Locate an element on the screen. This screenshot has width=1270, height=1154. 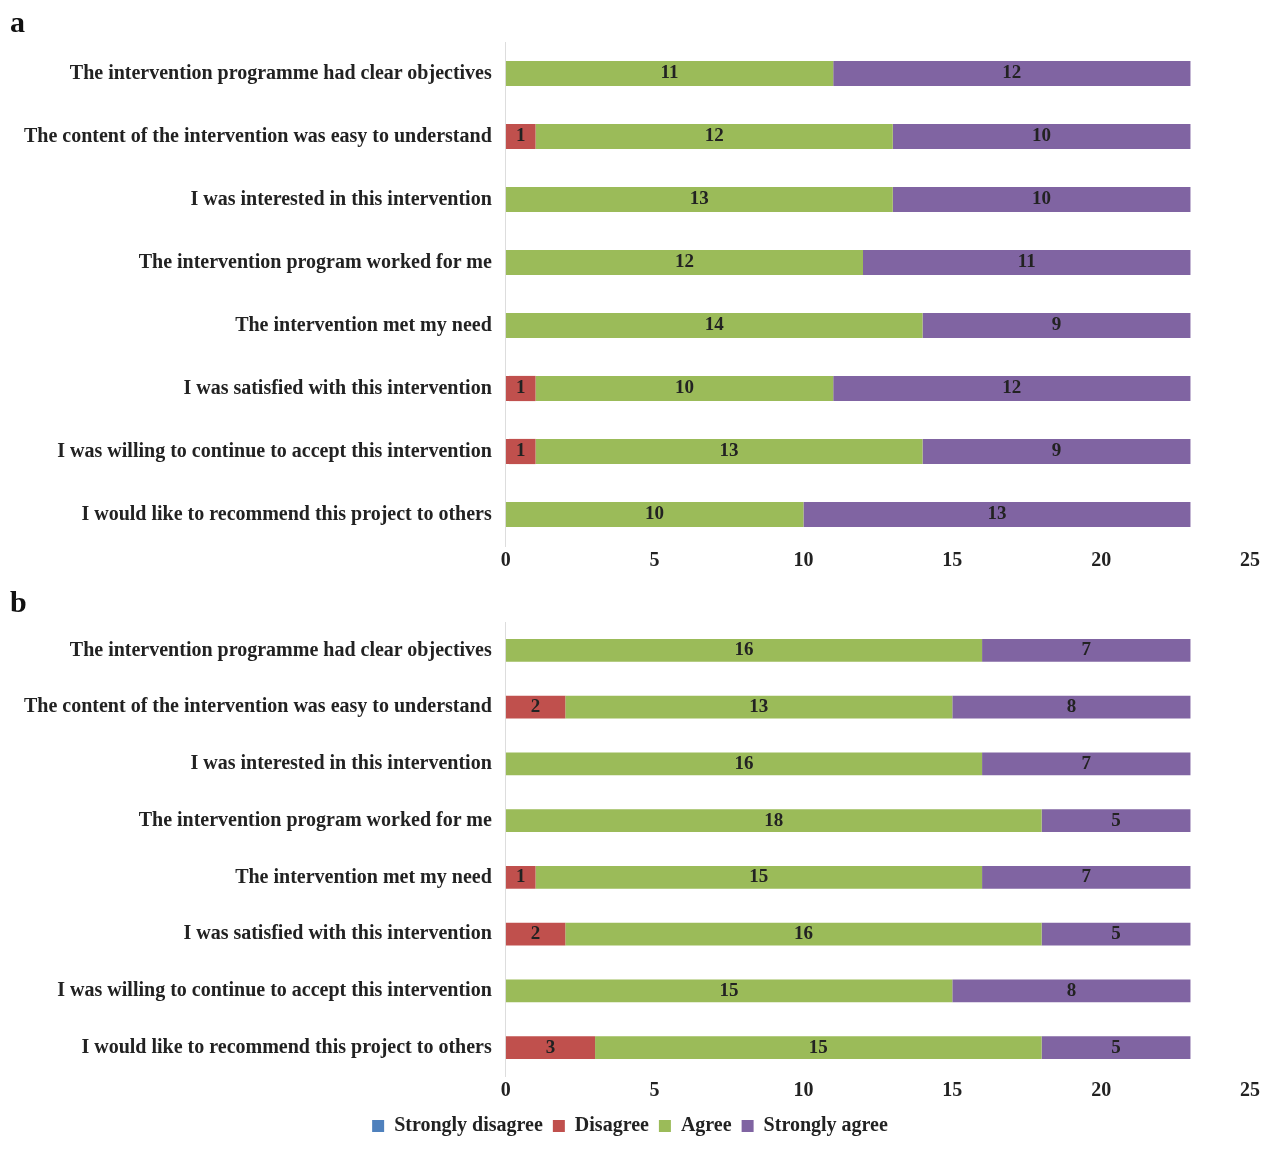
y-tick-label: The intervention programme had clear objectives is located at coordinates (280, 649).